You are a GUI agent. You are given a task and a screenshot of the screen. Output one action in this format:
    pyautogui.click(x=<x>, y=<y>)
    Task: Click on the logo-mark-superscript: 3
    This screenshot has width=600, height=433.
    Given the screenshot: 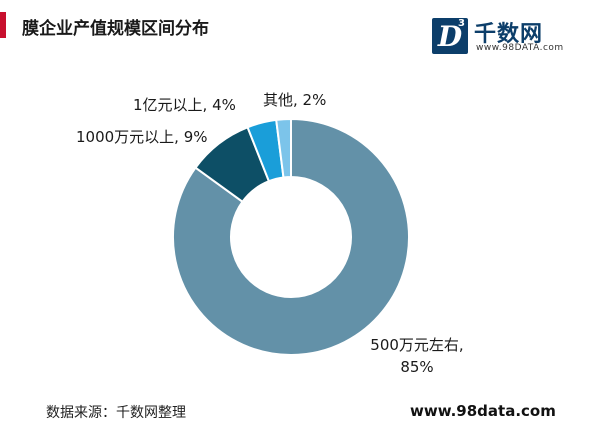 What is the action you would take?
    pyautogui.click(x=461, y=23)
    